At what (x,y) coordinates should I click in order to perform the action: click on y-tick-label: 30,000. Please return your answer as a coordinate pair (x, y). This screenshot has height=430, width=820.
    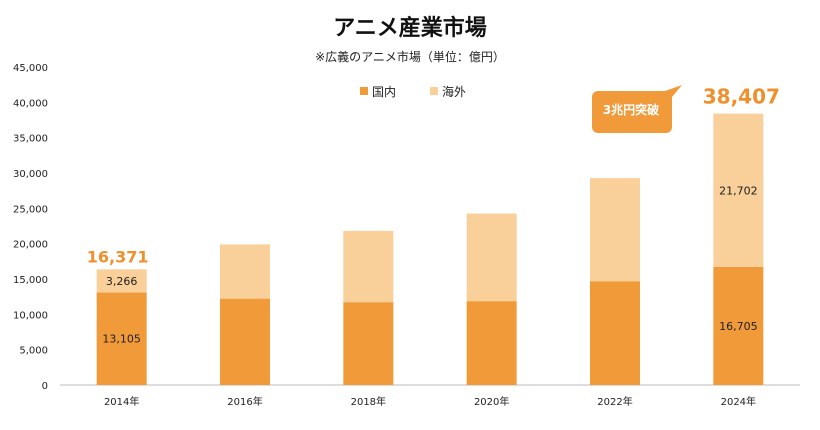
    Looking at the image, I should click on (30, 174).